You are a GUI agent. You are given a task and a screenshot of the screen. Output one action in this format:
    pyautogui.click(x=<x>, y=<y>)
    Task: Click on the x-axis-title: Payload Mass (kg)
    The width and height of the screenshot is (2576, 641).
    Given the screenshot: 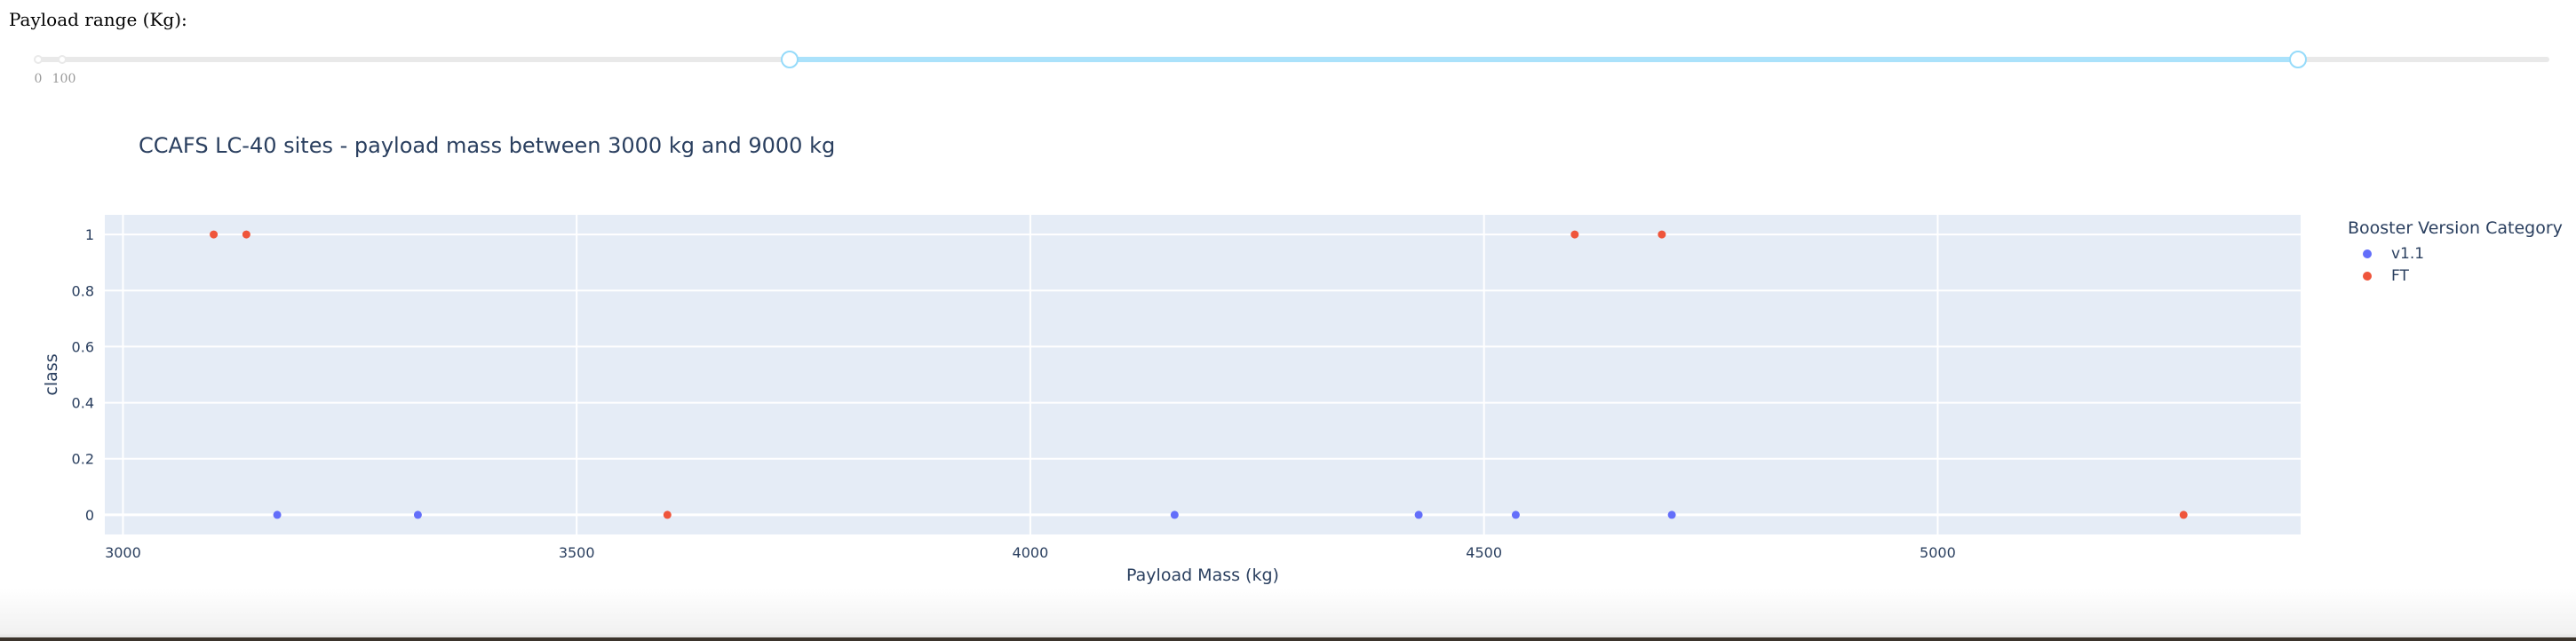 What is the action you would take?
    pyautogui.click(x=1202, y=576)
    